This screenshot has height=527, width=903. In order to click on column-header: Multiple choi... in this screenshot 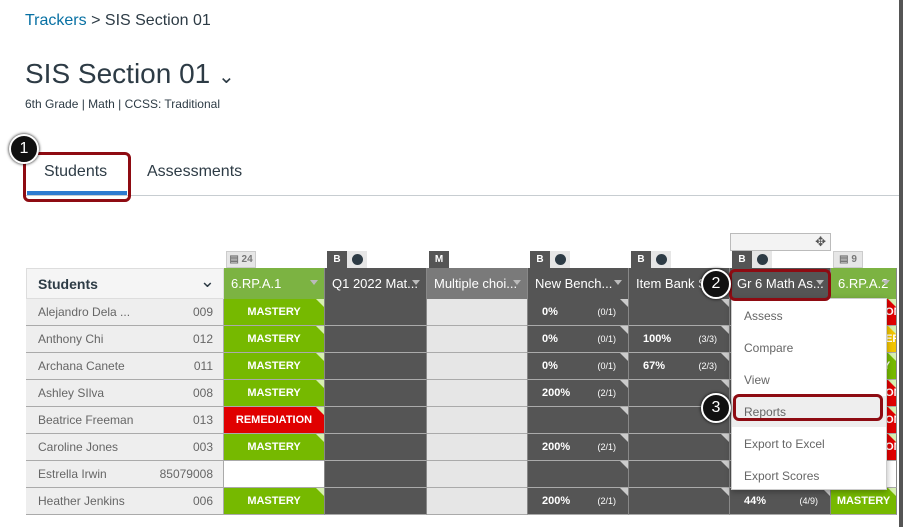, I will do `click(477, 283)`.